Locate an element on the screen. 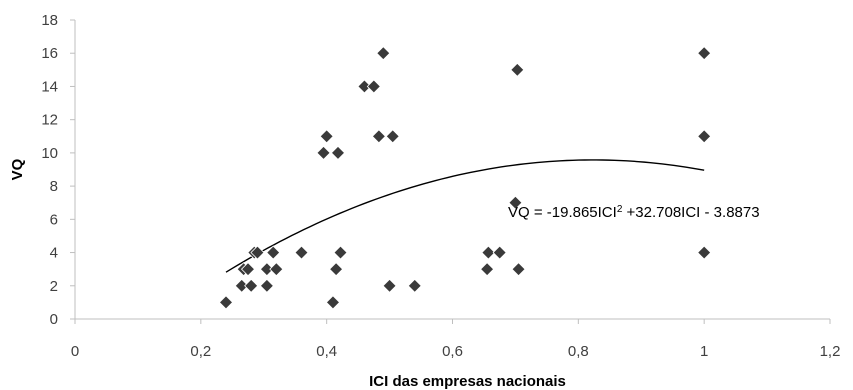  y-tick-label: 4 is located at coordinates (54, 253).